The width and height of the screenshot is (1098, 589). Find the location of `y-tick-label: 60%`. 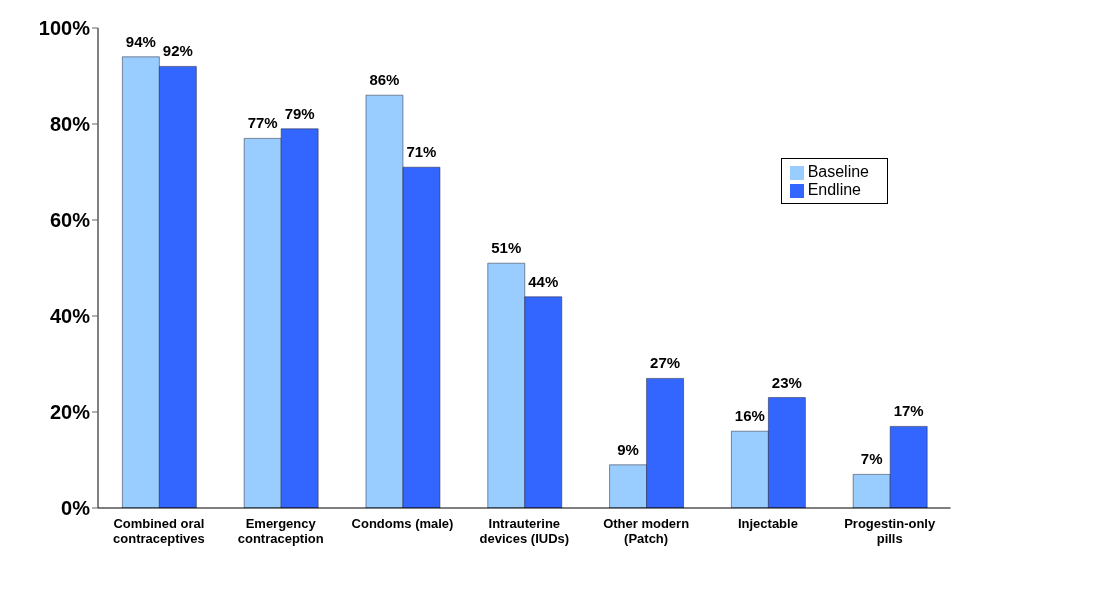

y-tick-label: 60% is located at coordinates (70, 220).